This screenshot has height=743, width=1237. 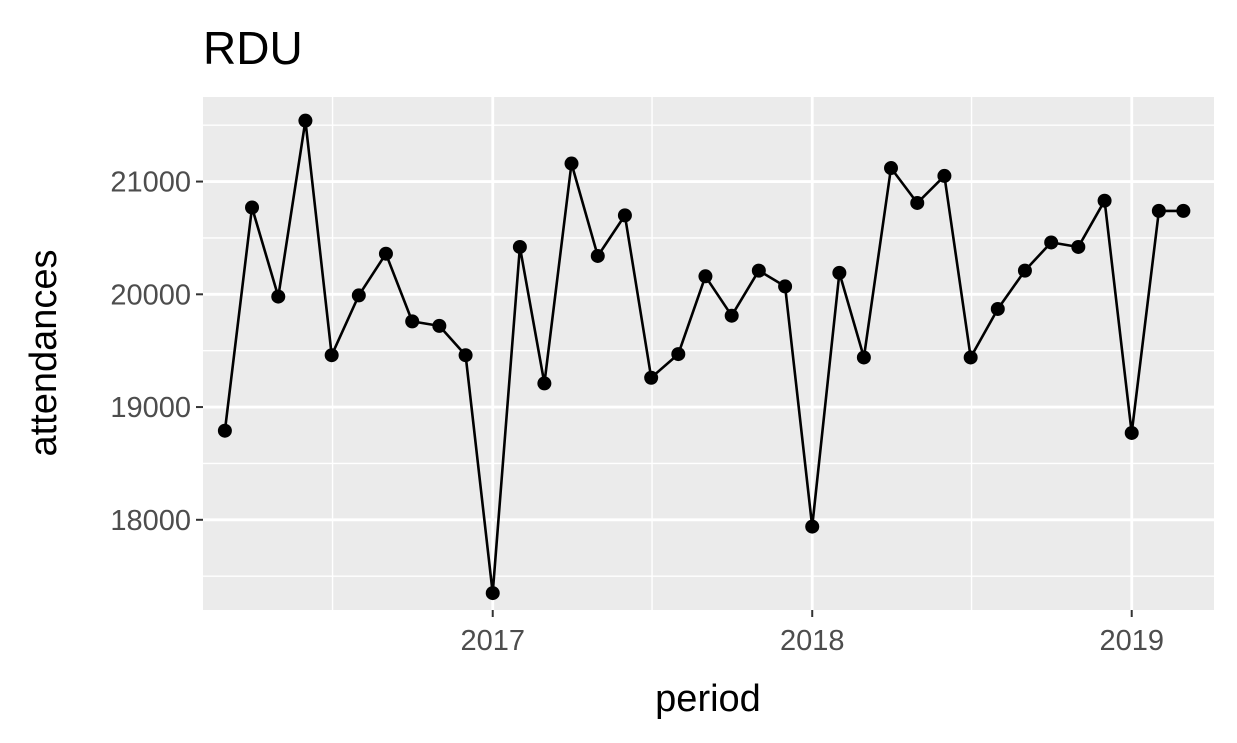 I want to click on y-tick-label: 21000, so click(x=150, y=183).